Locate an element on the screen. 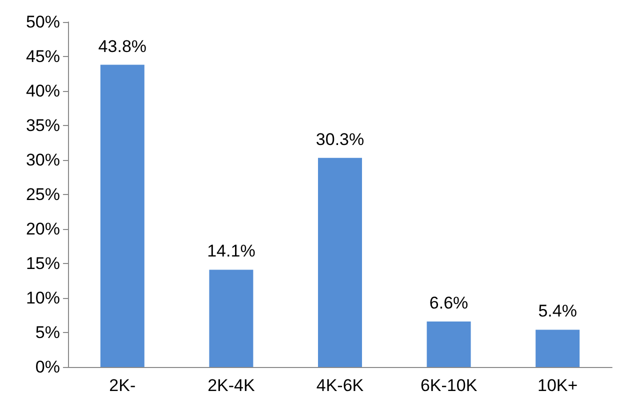  x-tick-label: 4K-6K is located at coordinates (340, 385).